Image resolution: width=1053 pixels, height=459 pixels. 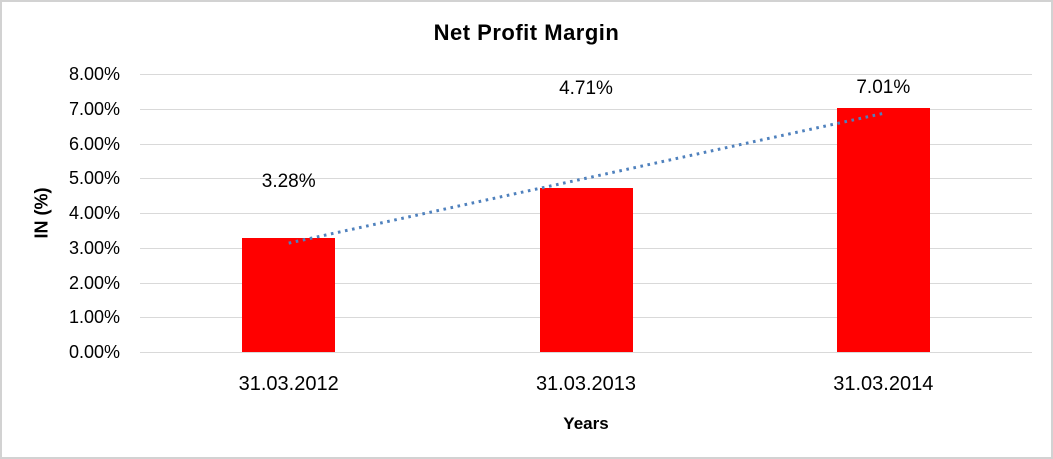 I want to click on data-label: 3.28%, so click(x=288, y=181).